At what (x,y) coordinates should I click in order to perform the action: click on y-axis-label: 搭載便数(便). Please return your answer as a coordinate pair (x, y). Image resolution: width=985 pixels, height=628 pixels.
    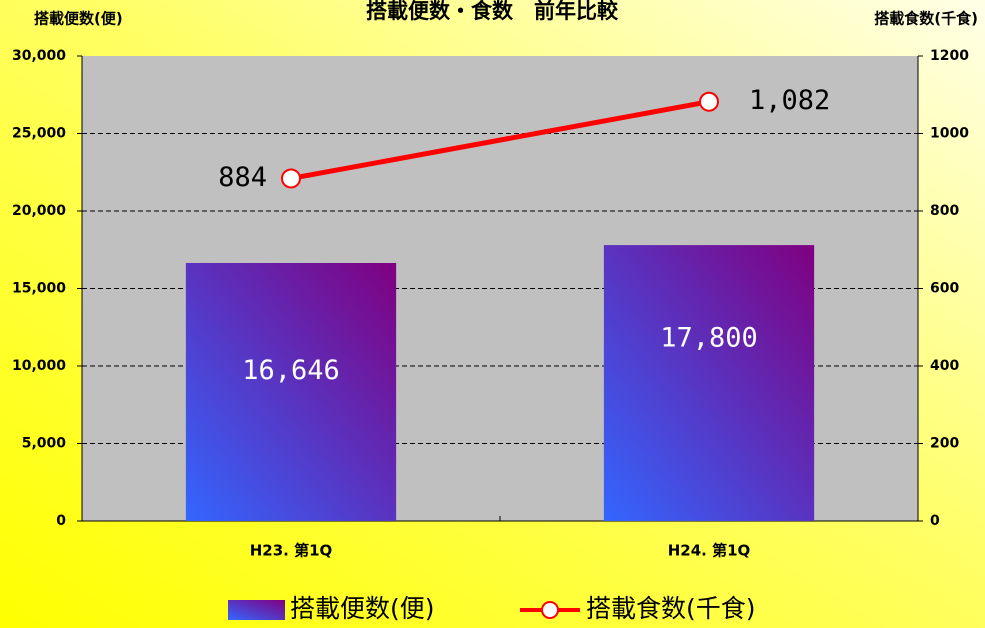
    Looking at the image, I should click on (78, 19).